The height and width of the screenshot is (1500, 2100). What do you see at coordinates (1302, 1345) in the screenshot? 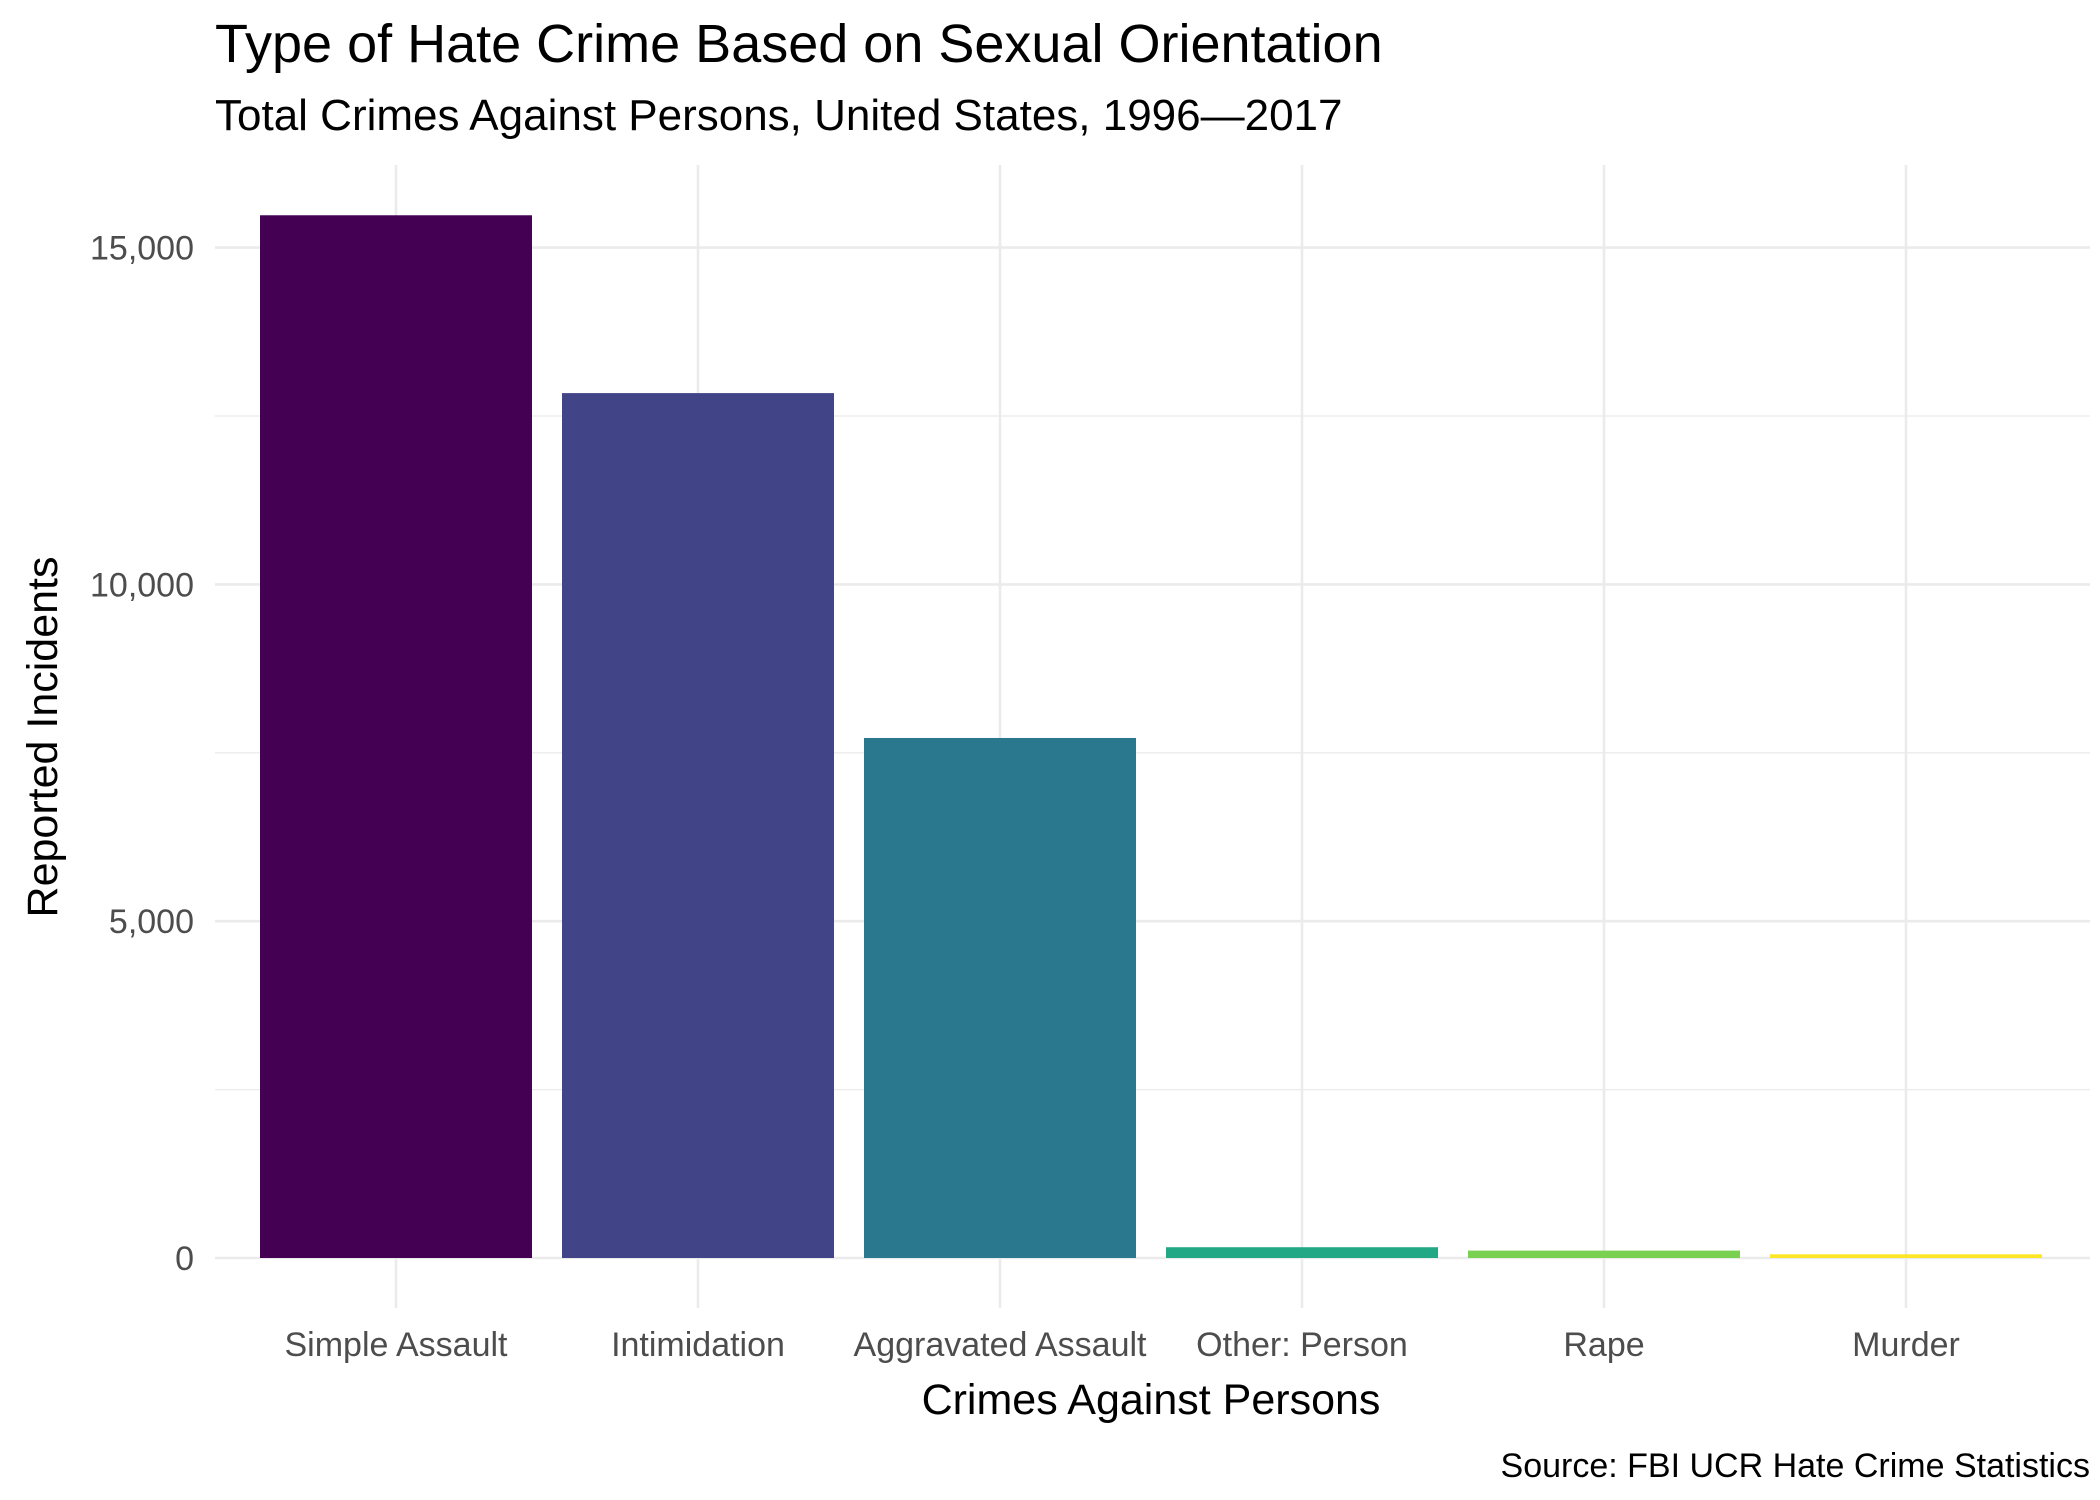
I see `x-tick-label: Other: Person` at bounding box center [1302, 1345].